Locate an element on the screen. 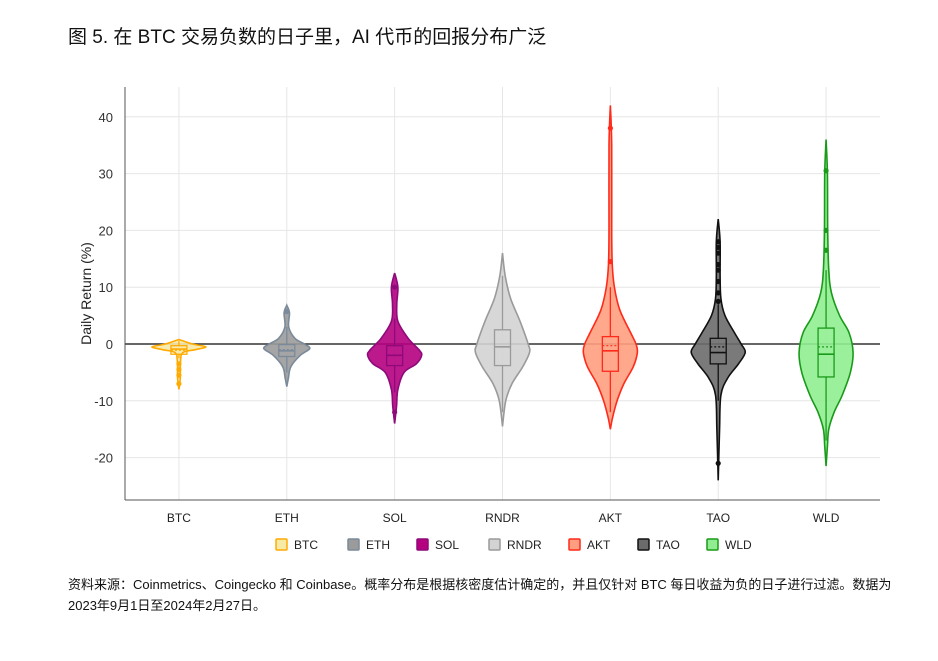  y-tick-label: 10 is located at coordinates (106, 287).